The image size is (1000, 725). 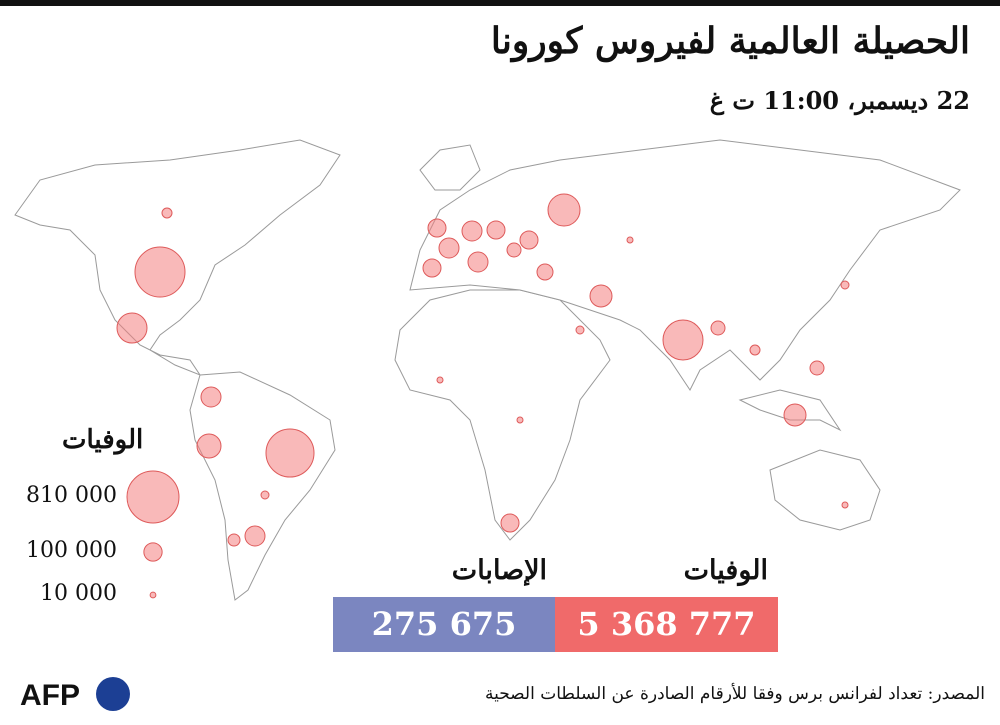 I want to click on legend-label: 10 000, so click(x=78, y=593).